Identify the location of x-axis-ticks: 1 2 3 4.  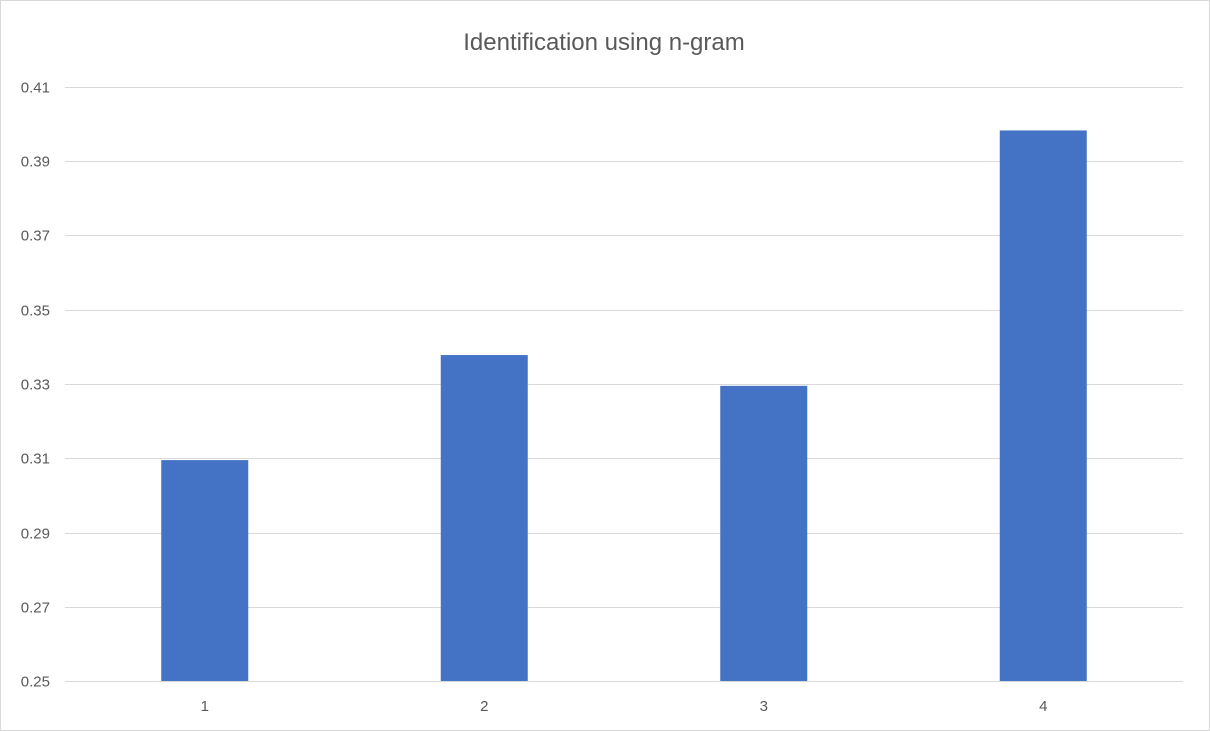
(624, 706).